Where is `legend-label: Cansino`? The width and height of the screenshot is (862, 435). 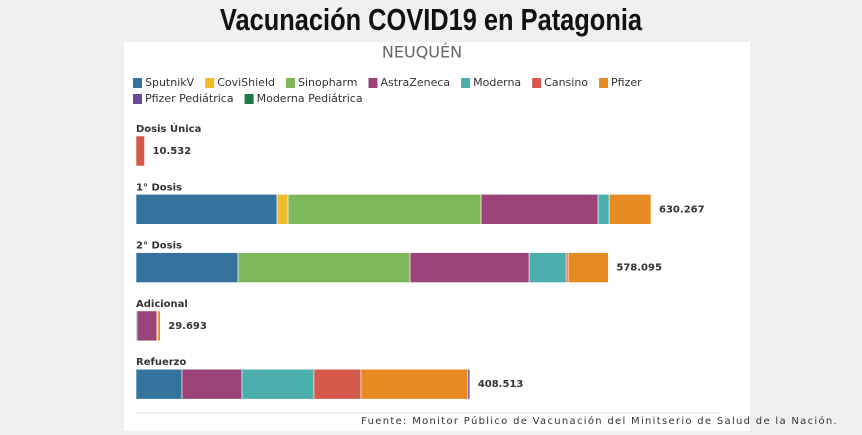 legend-label: Cansino is located at coordinates (566, 82).